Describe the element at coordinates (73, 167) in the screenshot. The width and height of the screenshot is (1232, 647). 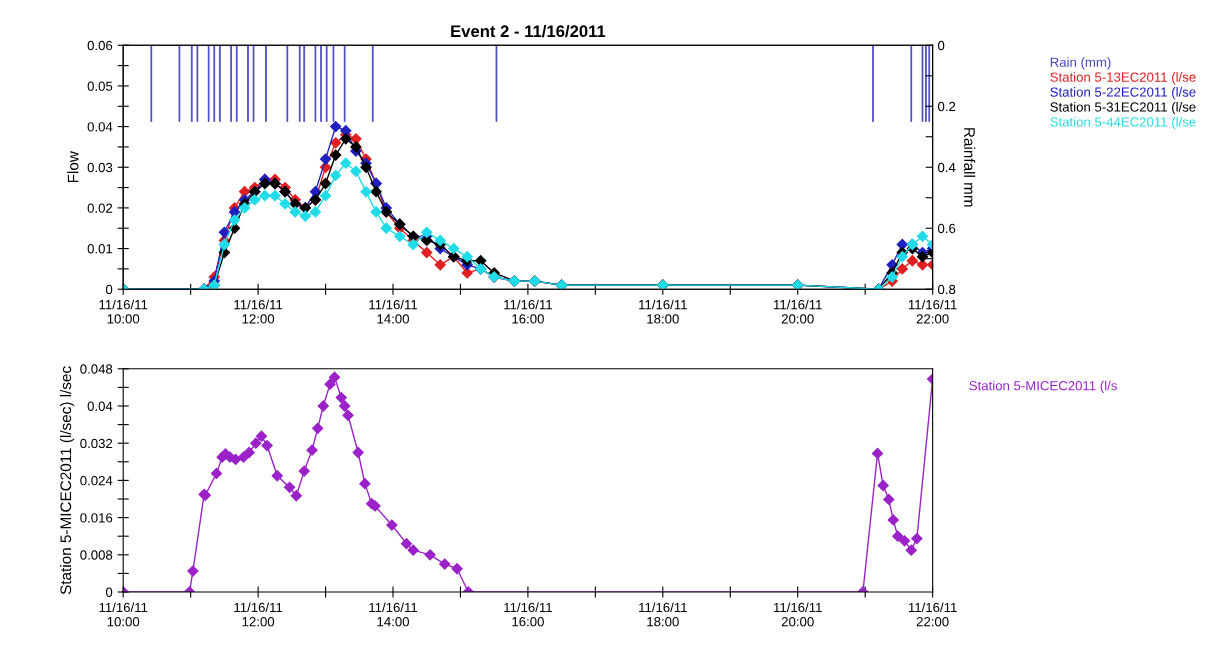
I see `y-axis-title: Flow` at that location.